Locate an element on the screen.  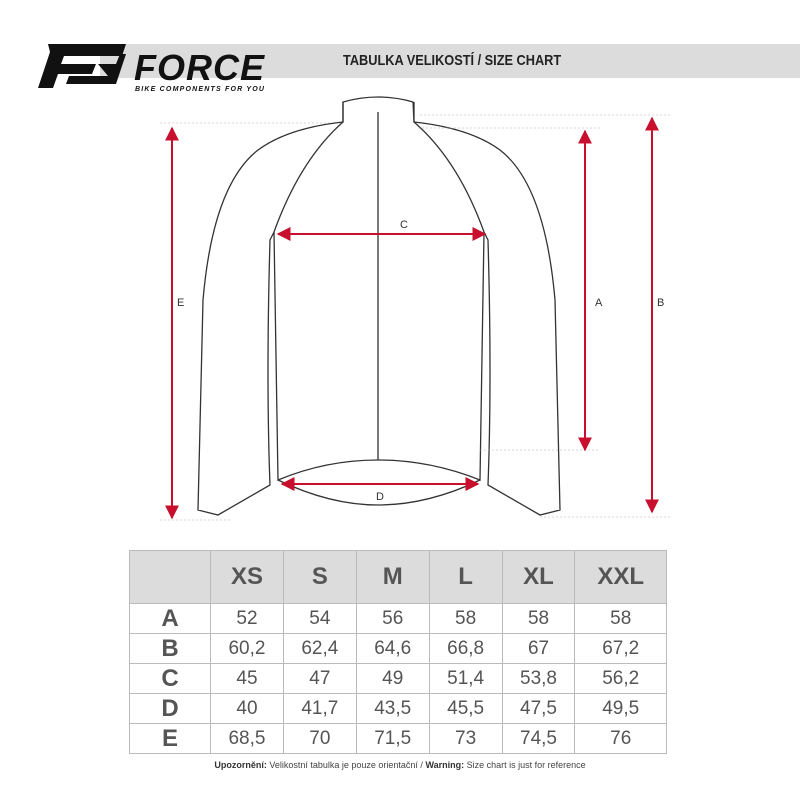
table-cell: 71,5 is located at coordinates (392, 738).